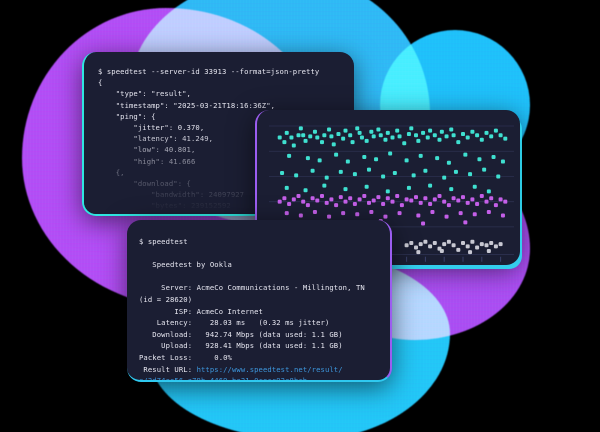  What do you see at coordinates (261, 323) in the screenshot?
I see `row-latency-value: 28.03 ms (0.32 ms jitter)` at bounding box center [261, 323].